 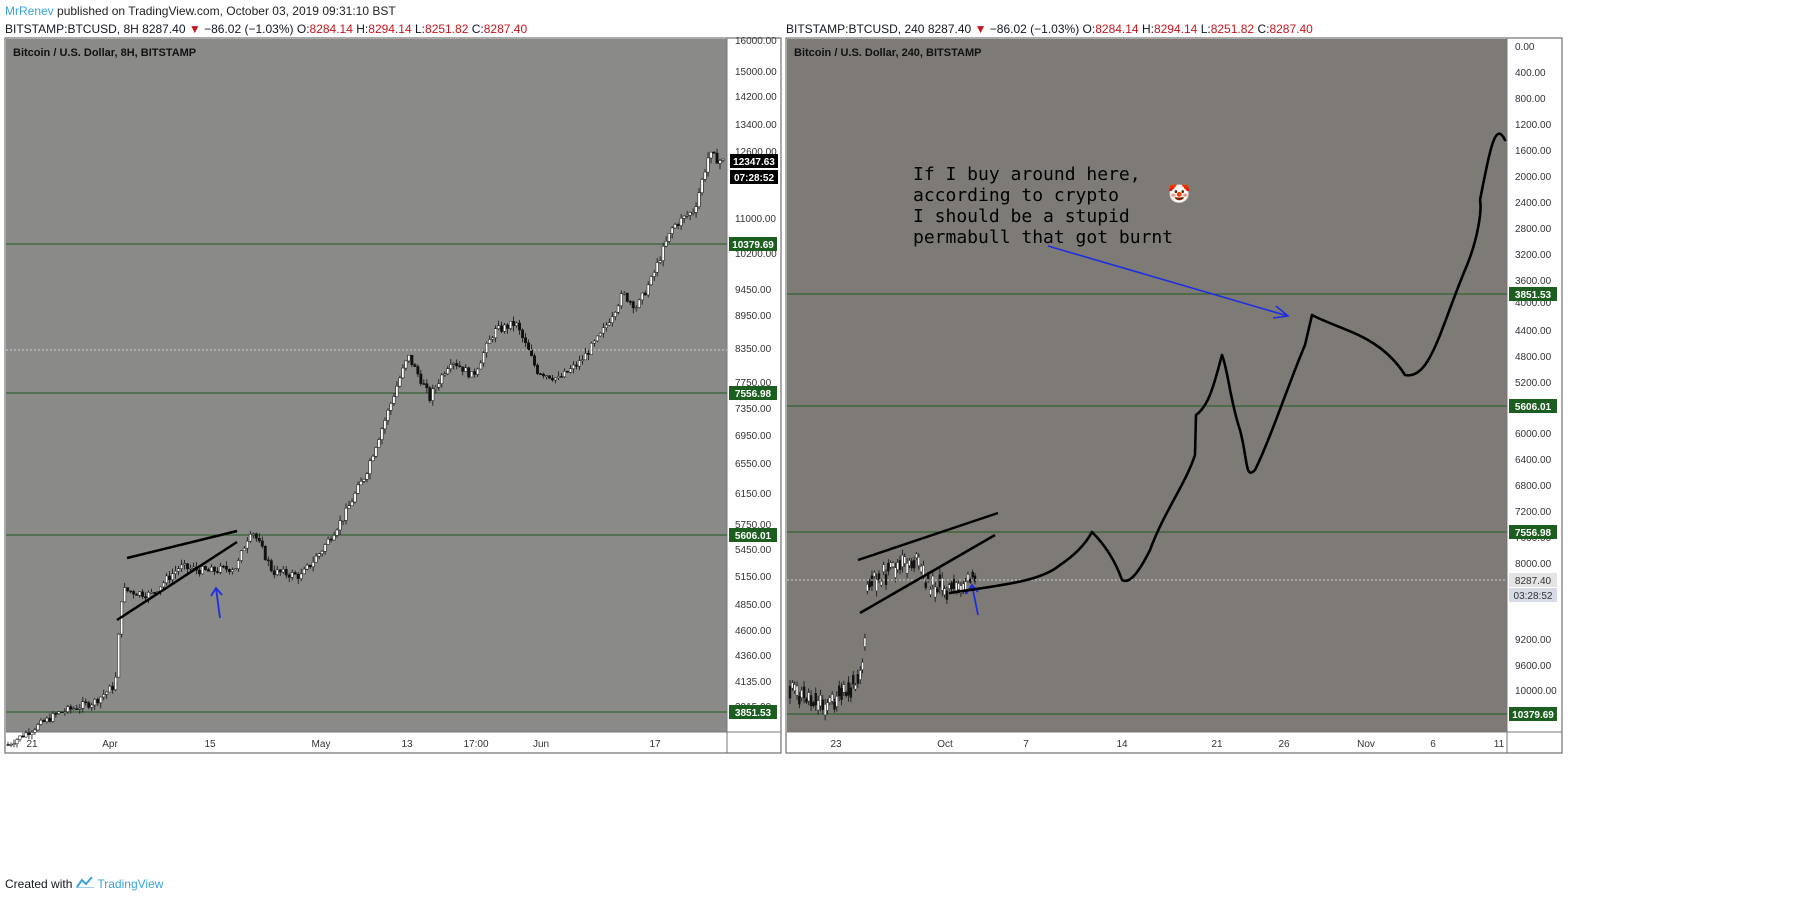 I want to click on left-price-tick: 4360.00, so click(x=753, y=656).